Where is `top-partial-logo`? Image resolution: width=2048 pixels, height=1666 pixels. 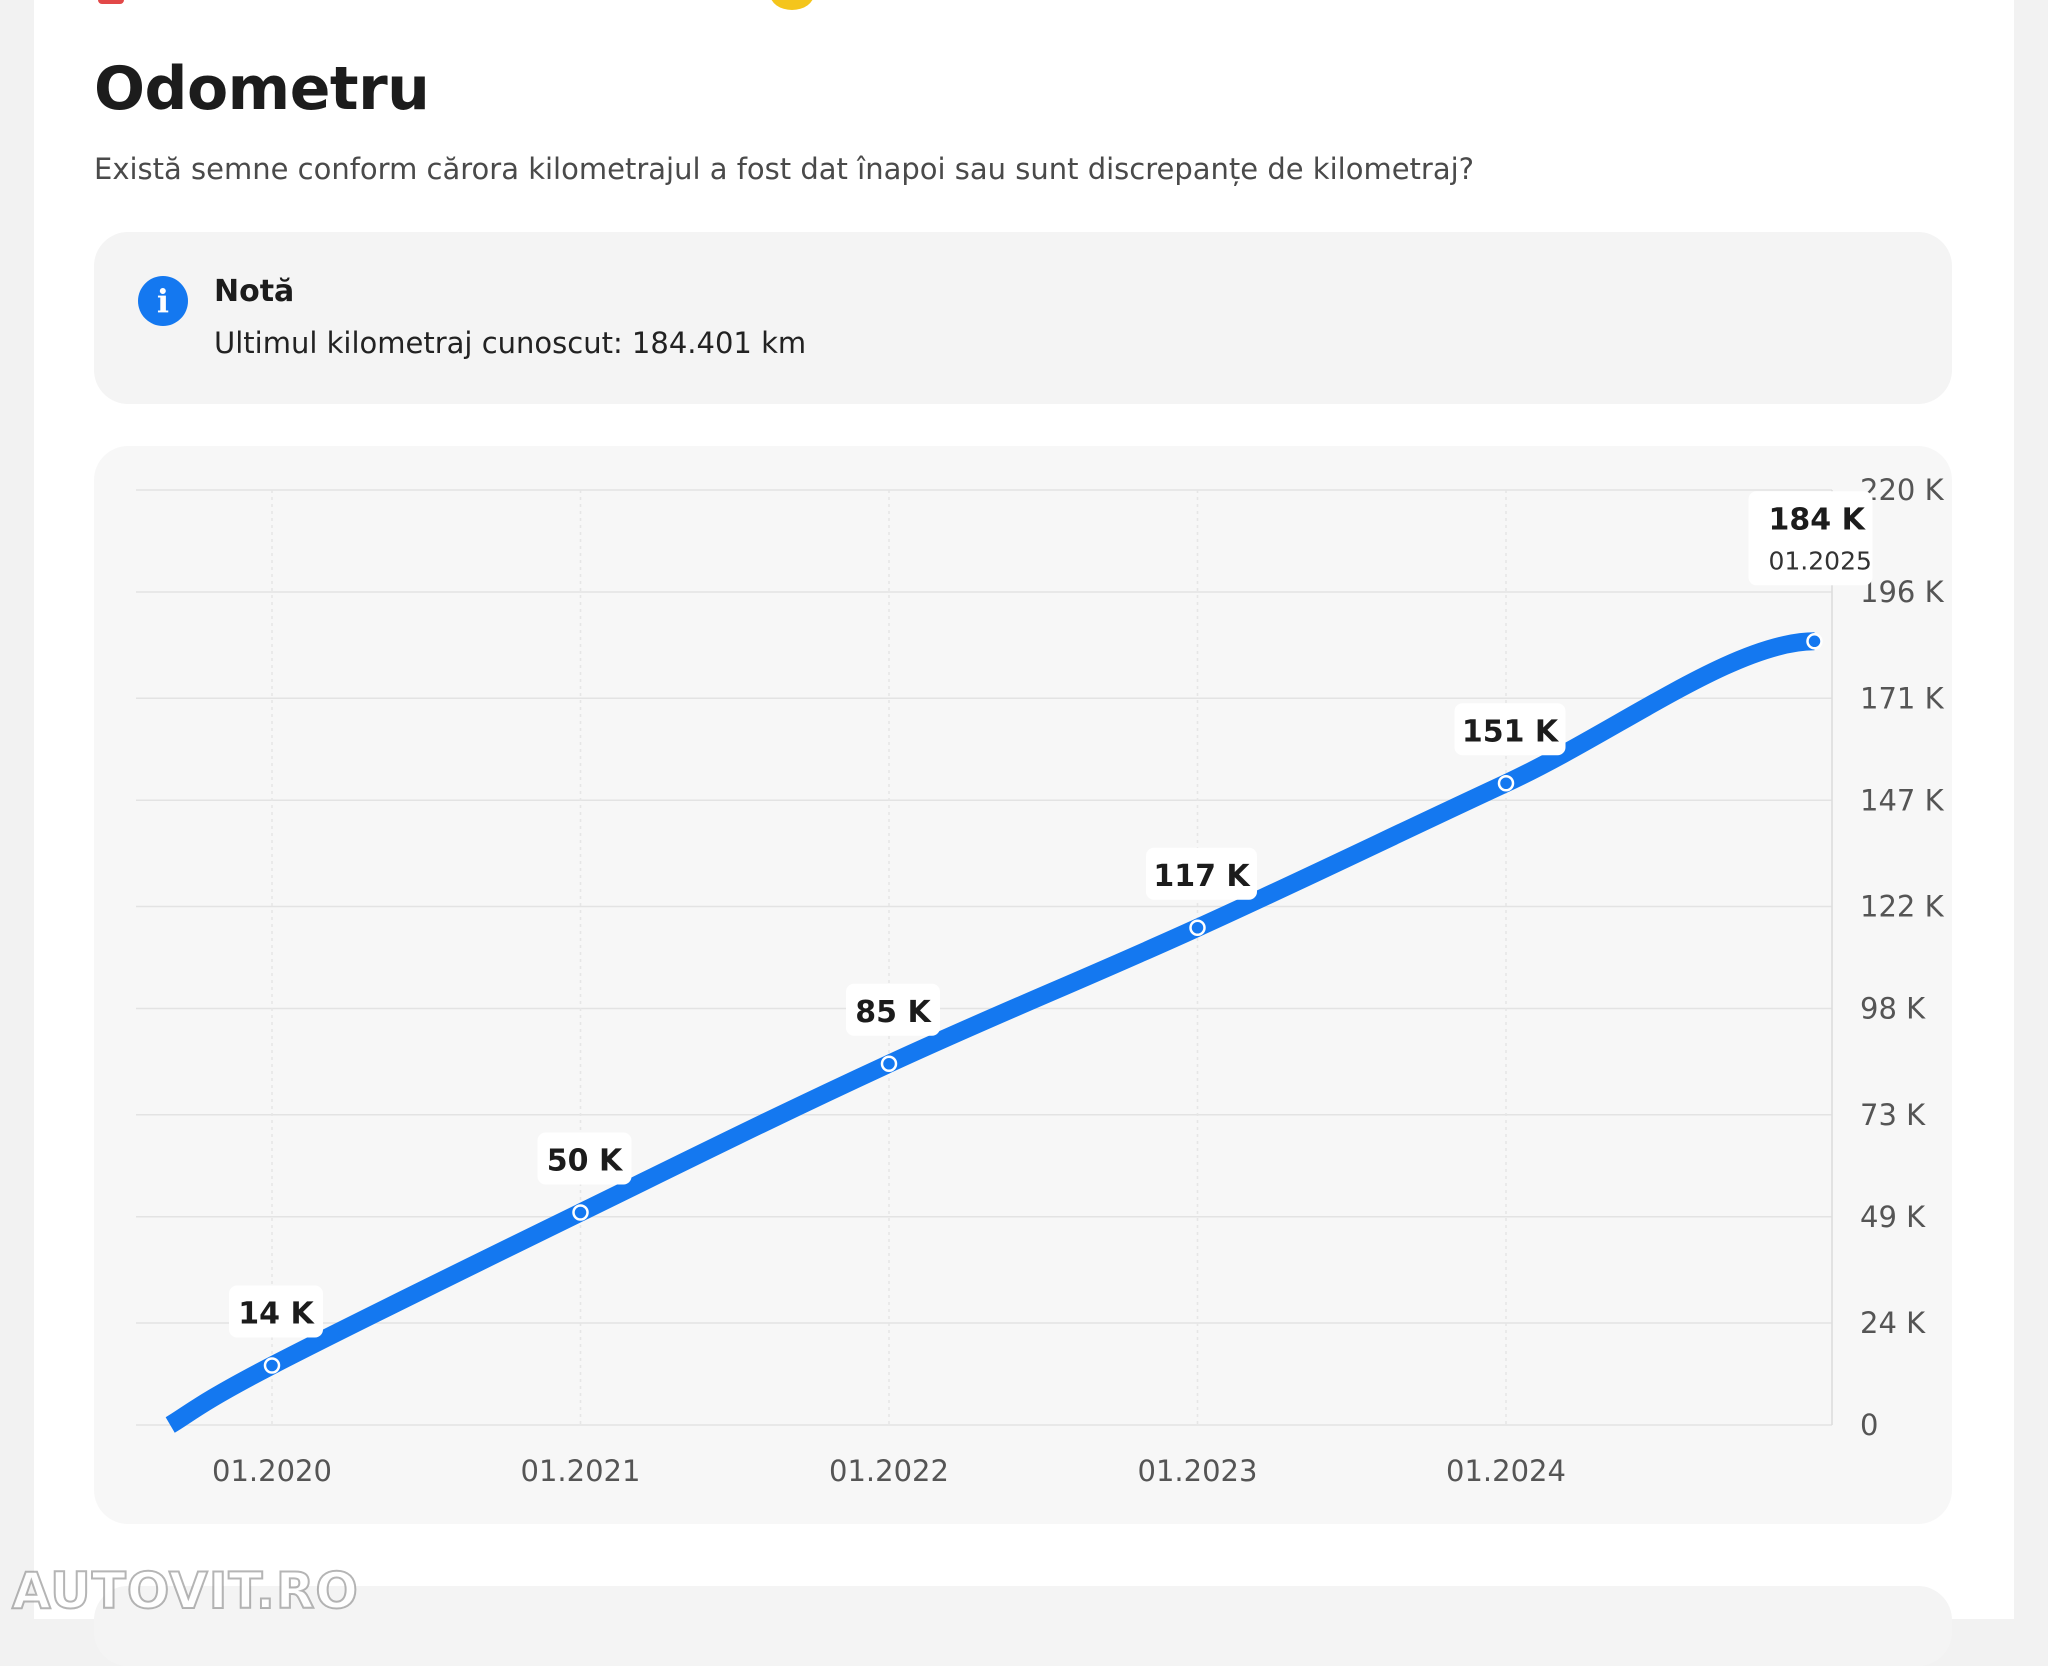
top-partial-logo is located at coordinates (111, 2).